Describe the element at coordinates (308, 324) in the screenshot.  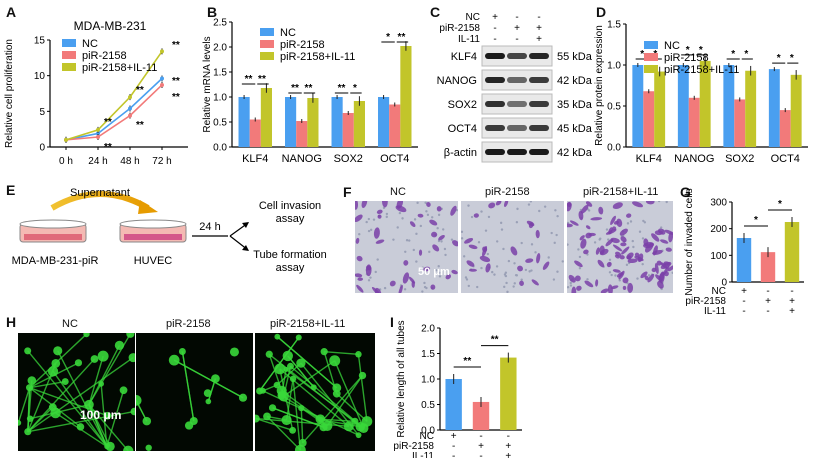
I see `h-label-pir-il11: piR-2158+IL-11` at that location.